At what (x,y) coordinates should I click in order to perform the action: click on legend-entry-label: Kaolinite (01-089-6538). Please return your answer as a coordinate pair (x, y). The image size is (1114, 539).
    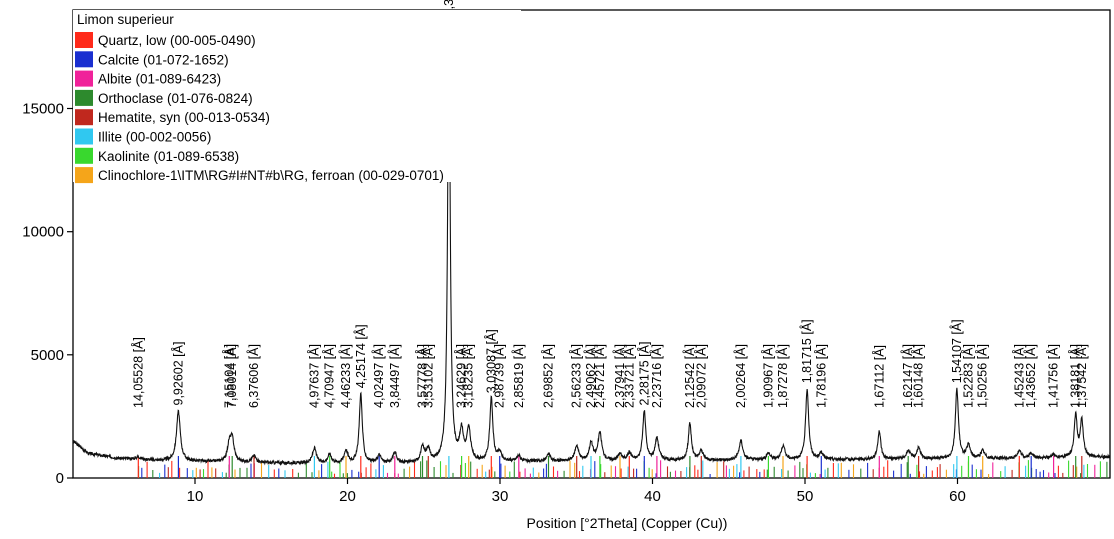
    Looking at the image, I should click on (168, 156).